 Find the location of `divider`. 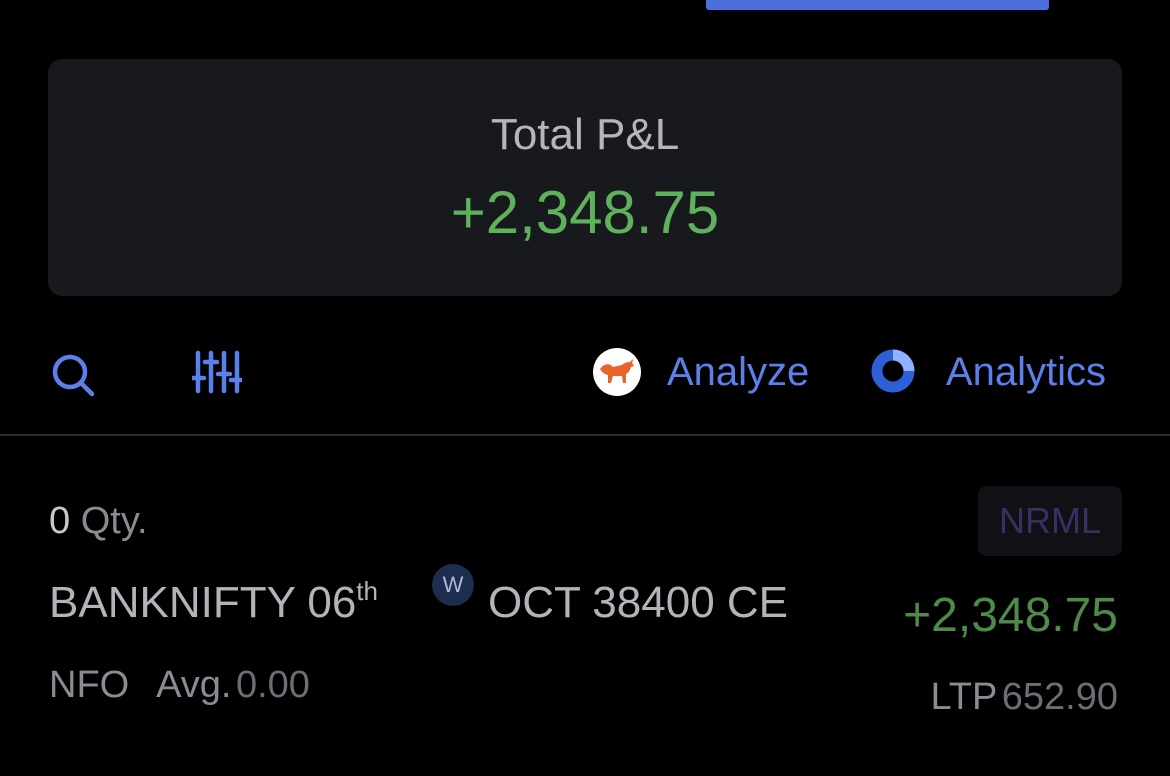

divider is located at coordinates (585, 435).